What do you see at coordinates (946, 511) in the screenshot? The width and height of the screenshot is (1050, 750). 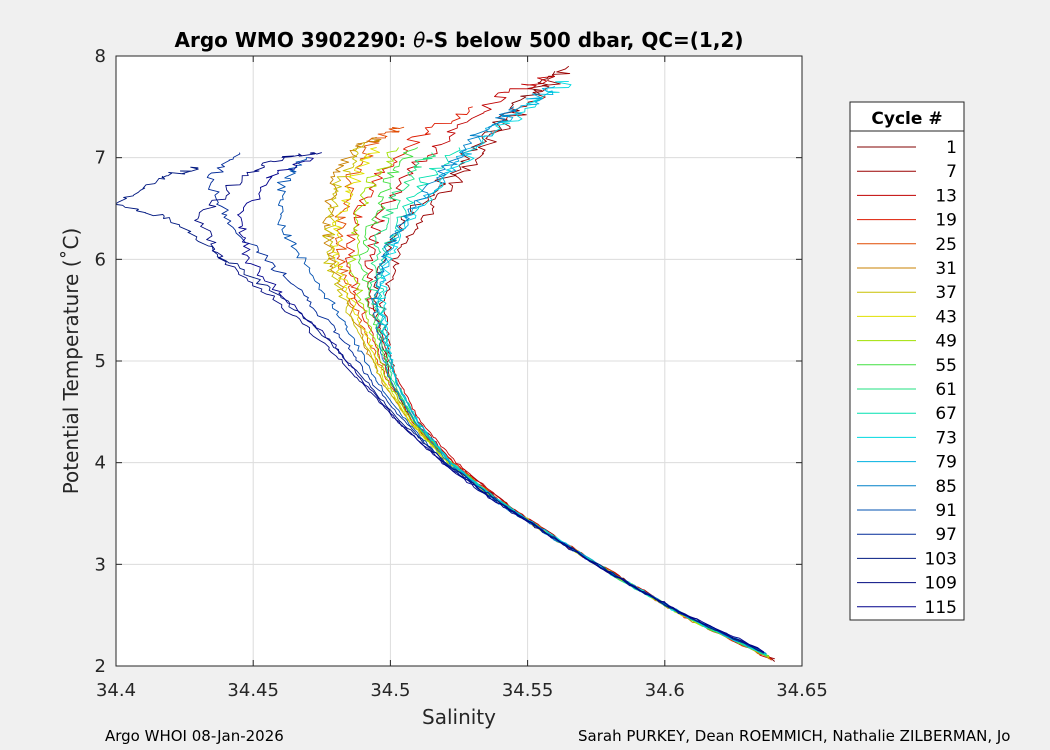 I see `legend-label-cycle-91: 91` at bounding box center [946, 511].